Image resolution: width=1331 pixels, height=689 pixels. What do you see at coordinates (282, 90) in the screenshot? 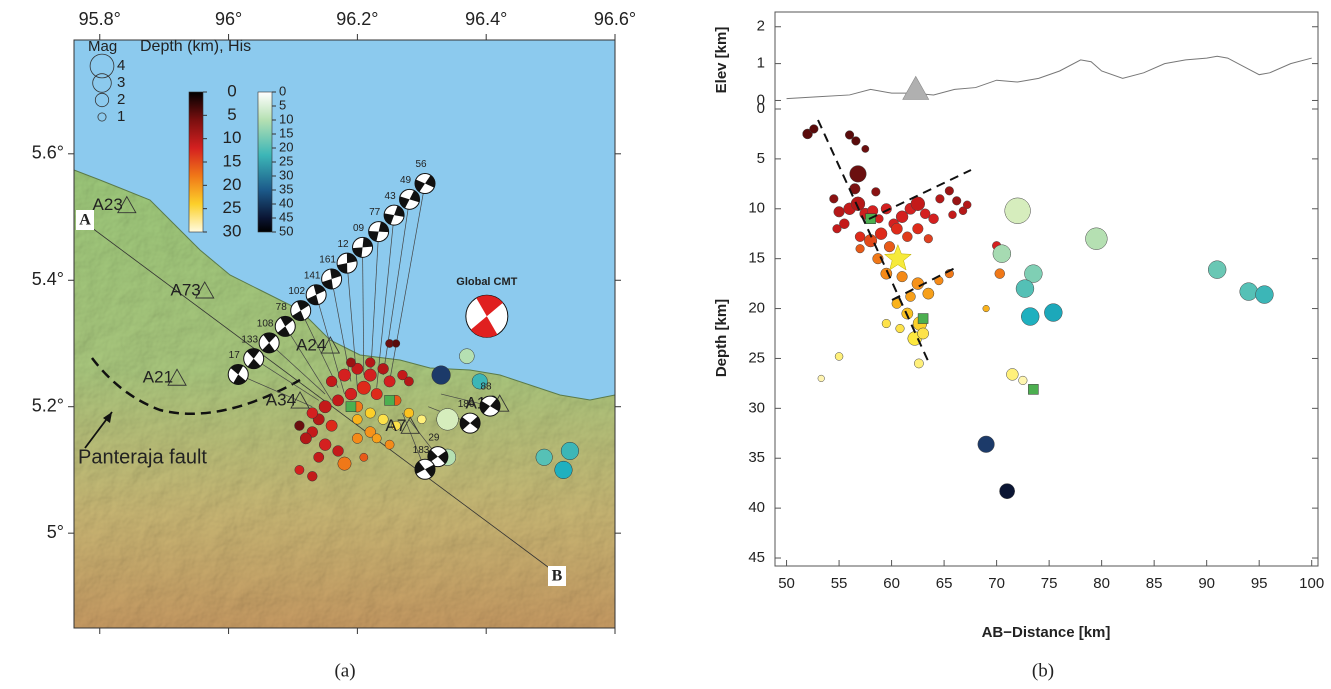
I see `colorbar-tick-label: 0` at bounding box center [282, 90].